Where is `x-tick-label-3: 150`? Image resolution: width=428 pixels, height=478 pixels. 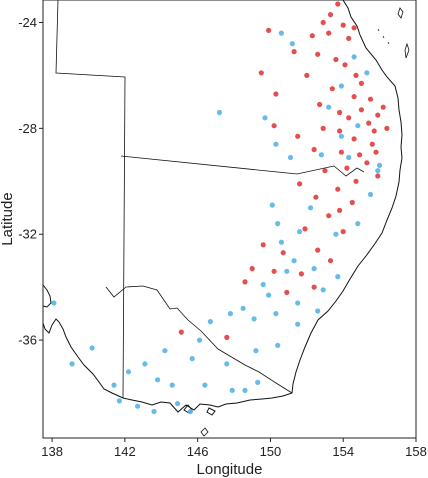
x-tick-label-3: 150 is located at coordinates (271, 451).